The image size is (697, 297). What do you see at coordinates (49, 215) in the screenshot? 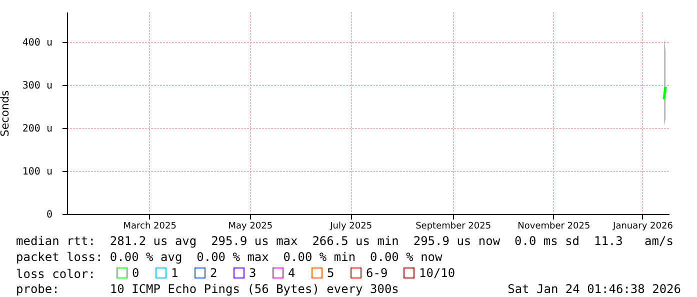
I see `y-tick-label: 0` at bounding box center [49, 215].